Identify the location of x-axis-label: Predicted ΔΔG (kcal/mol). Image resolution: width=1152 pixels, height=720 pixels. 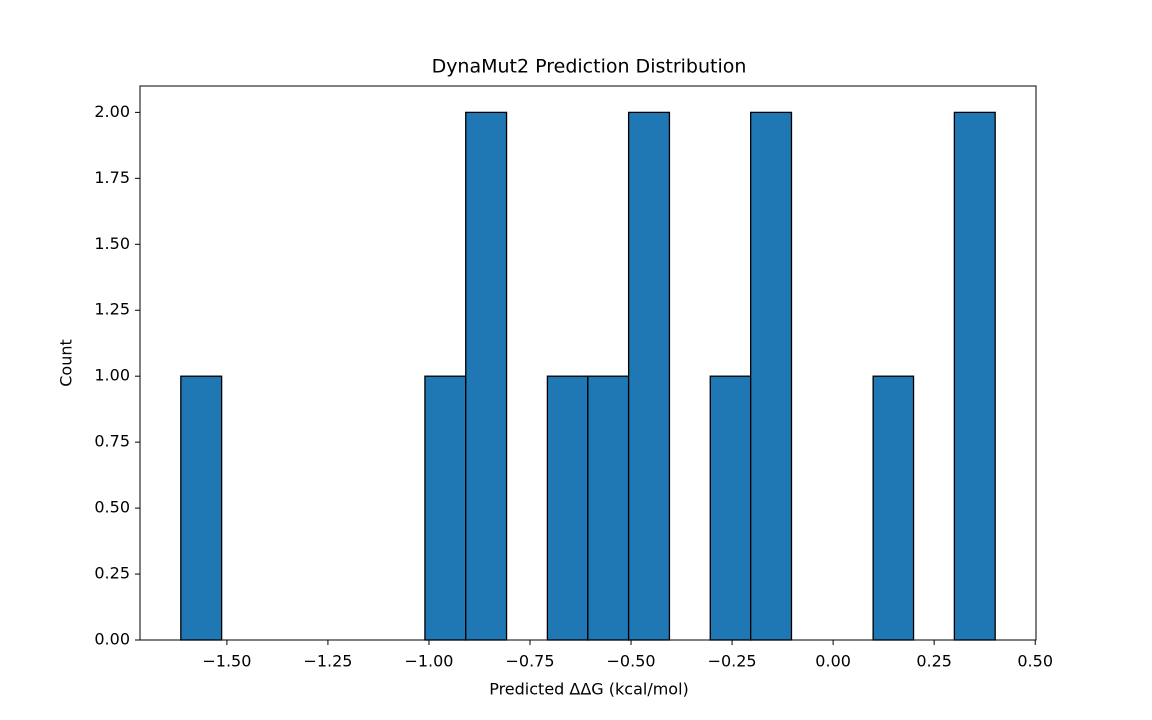
(589, 689).